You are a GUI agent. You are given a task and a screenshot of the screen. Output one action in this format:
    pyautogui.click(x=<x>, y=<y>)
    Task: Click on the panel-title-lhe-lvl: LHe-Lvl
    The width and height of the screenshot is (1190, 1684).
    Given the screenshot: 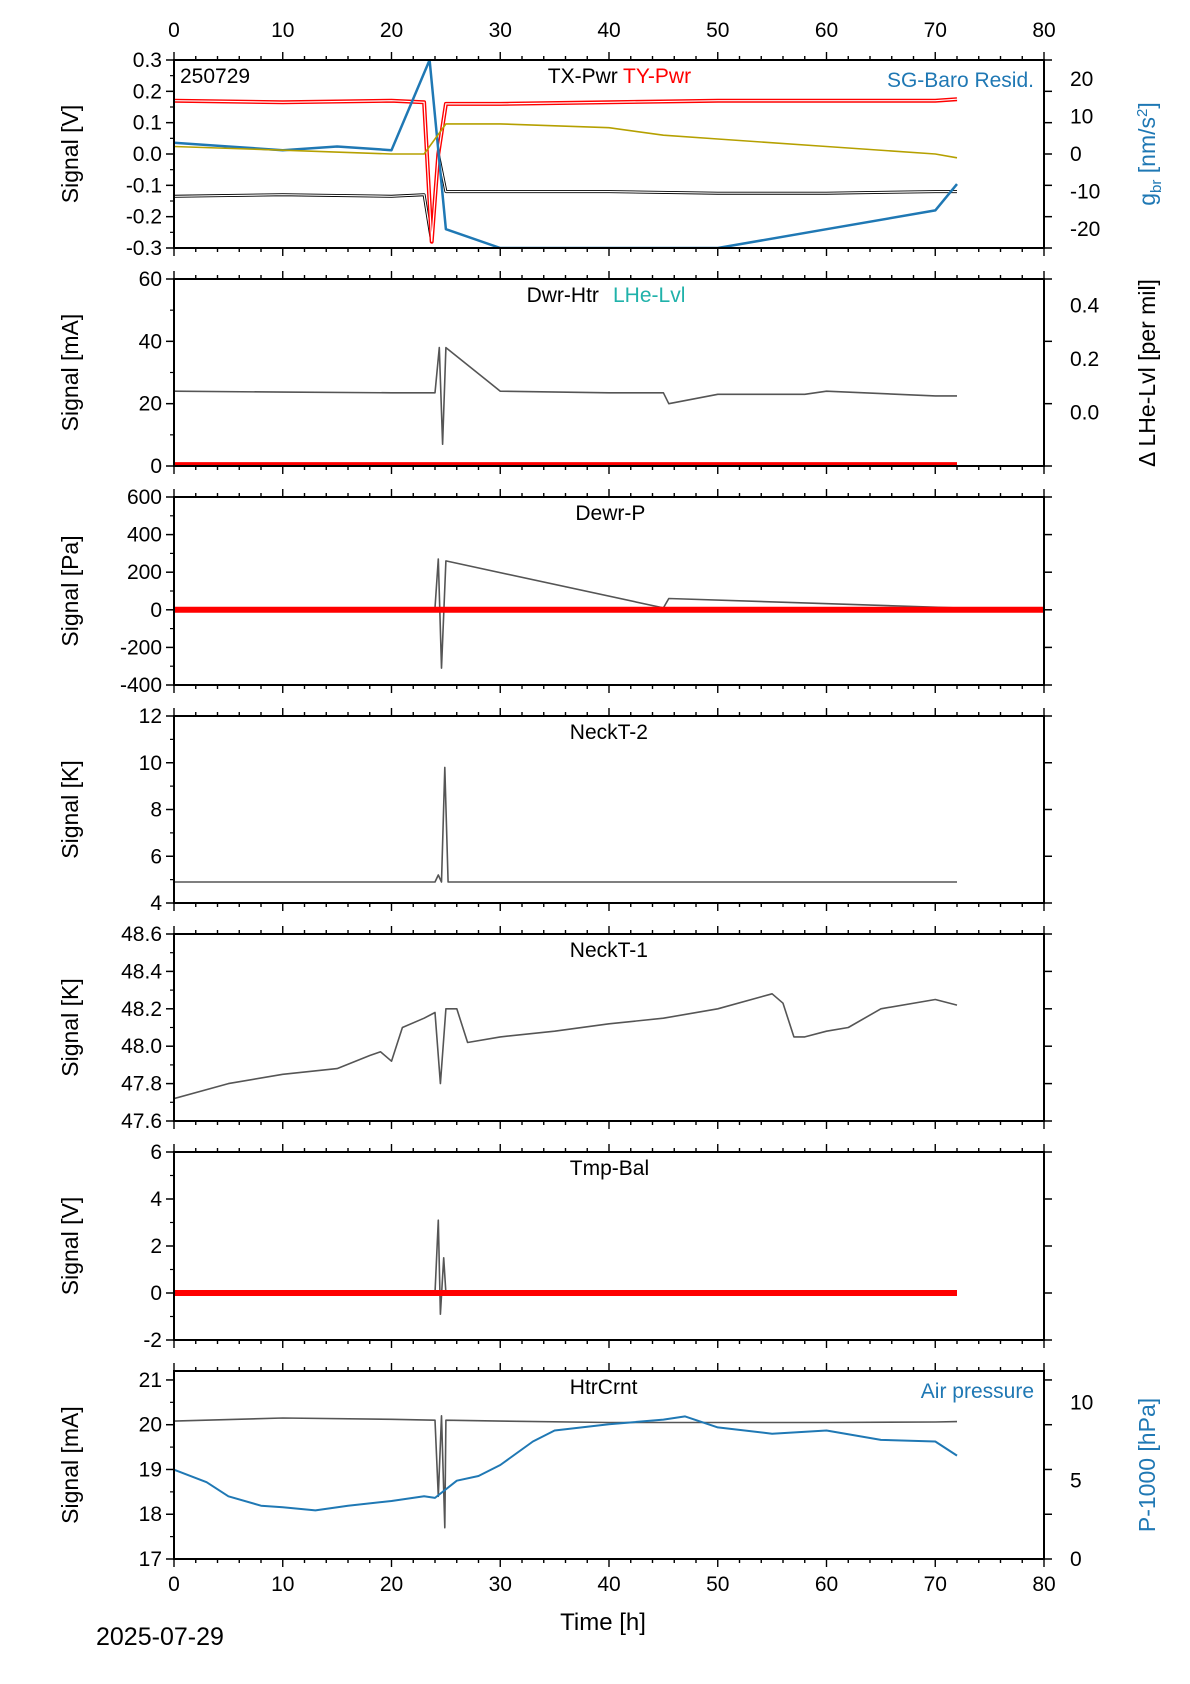 What is the action you would take?
    pyautogui.click(x=649, y=295)
    